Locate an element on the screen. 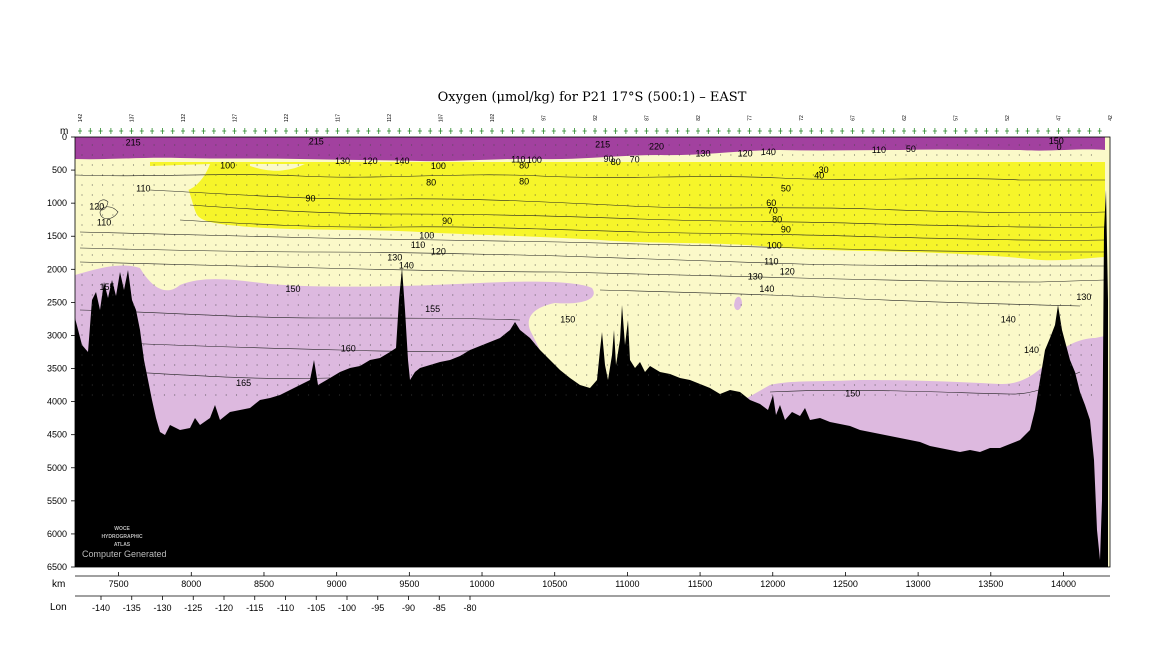  contour-label: 165 is located at coordinates (243, 383).